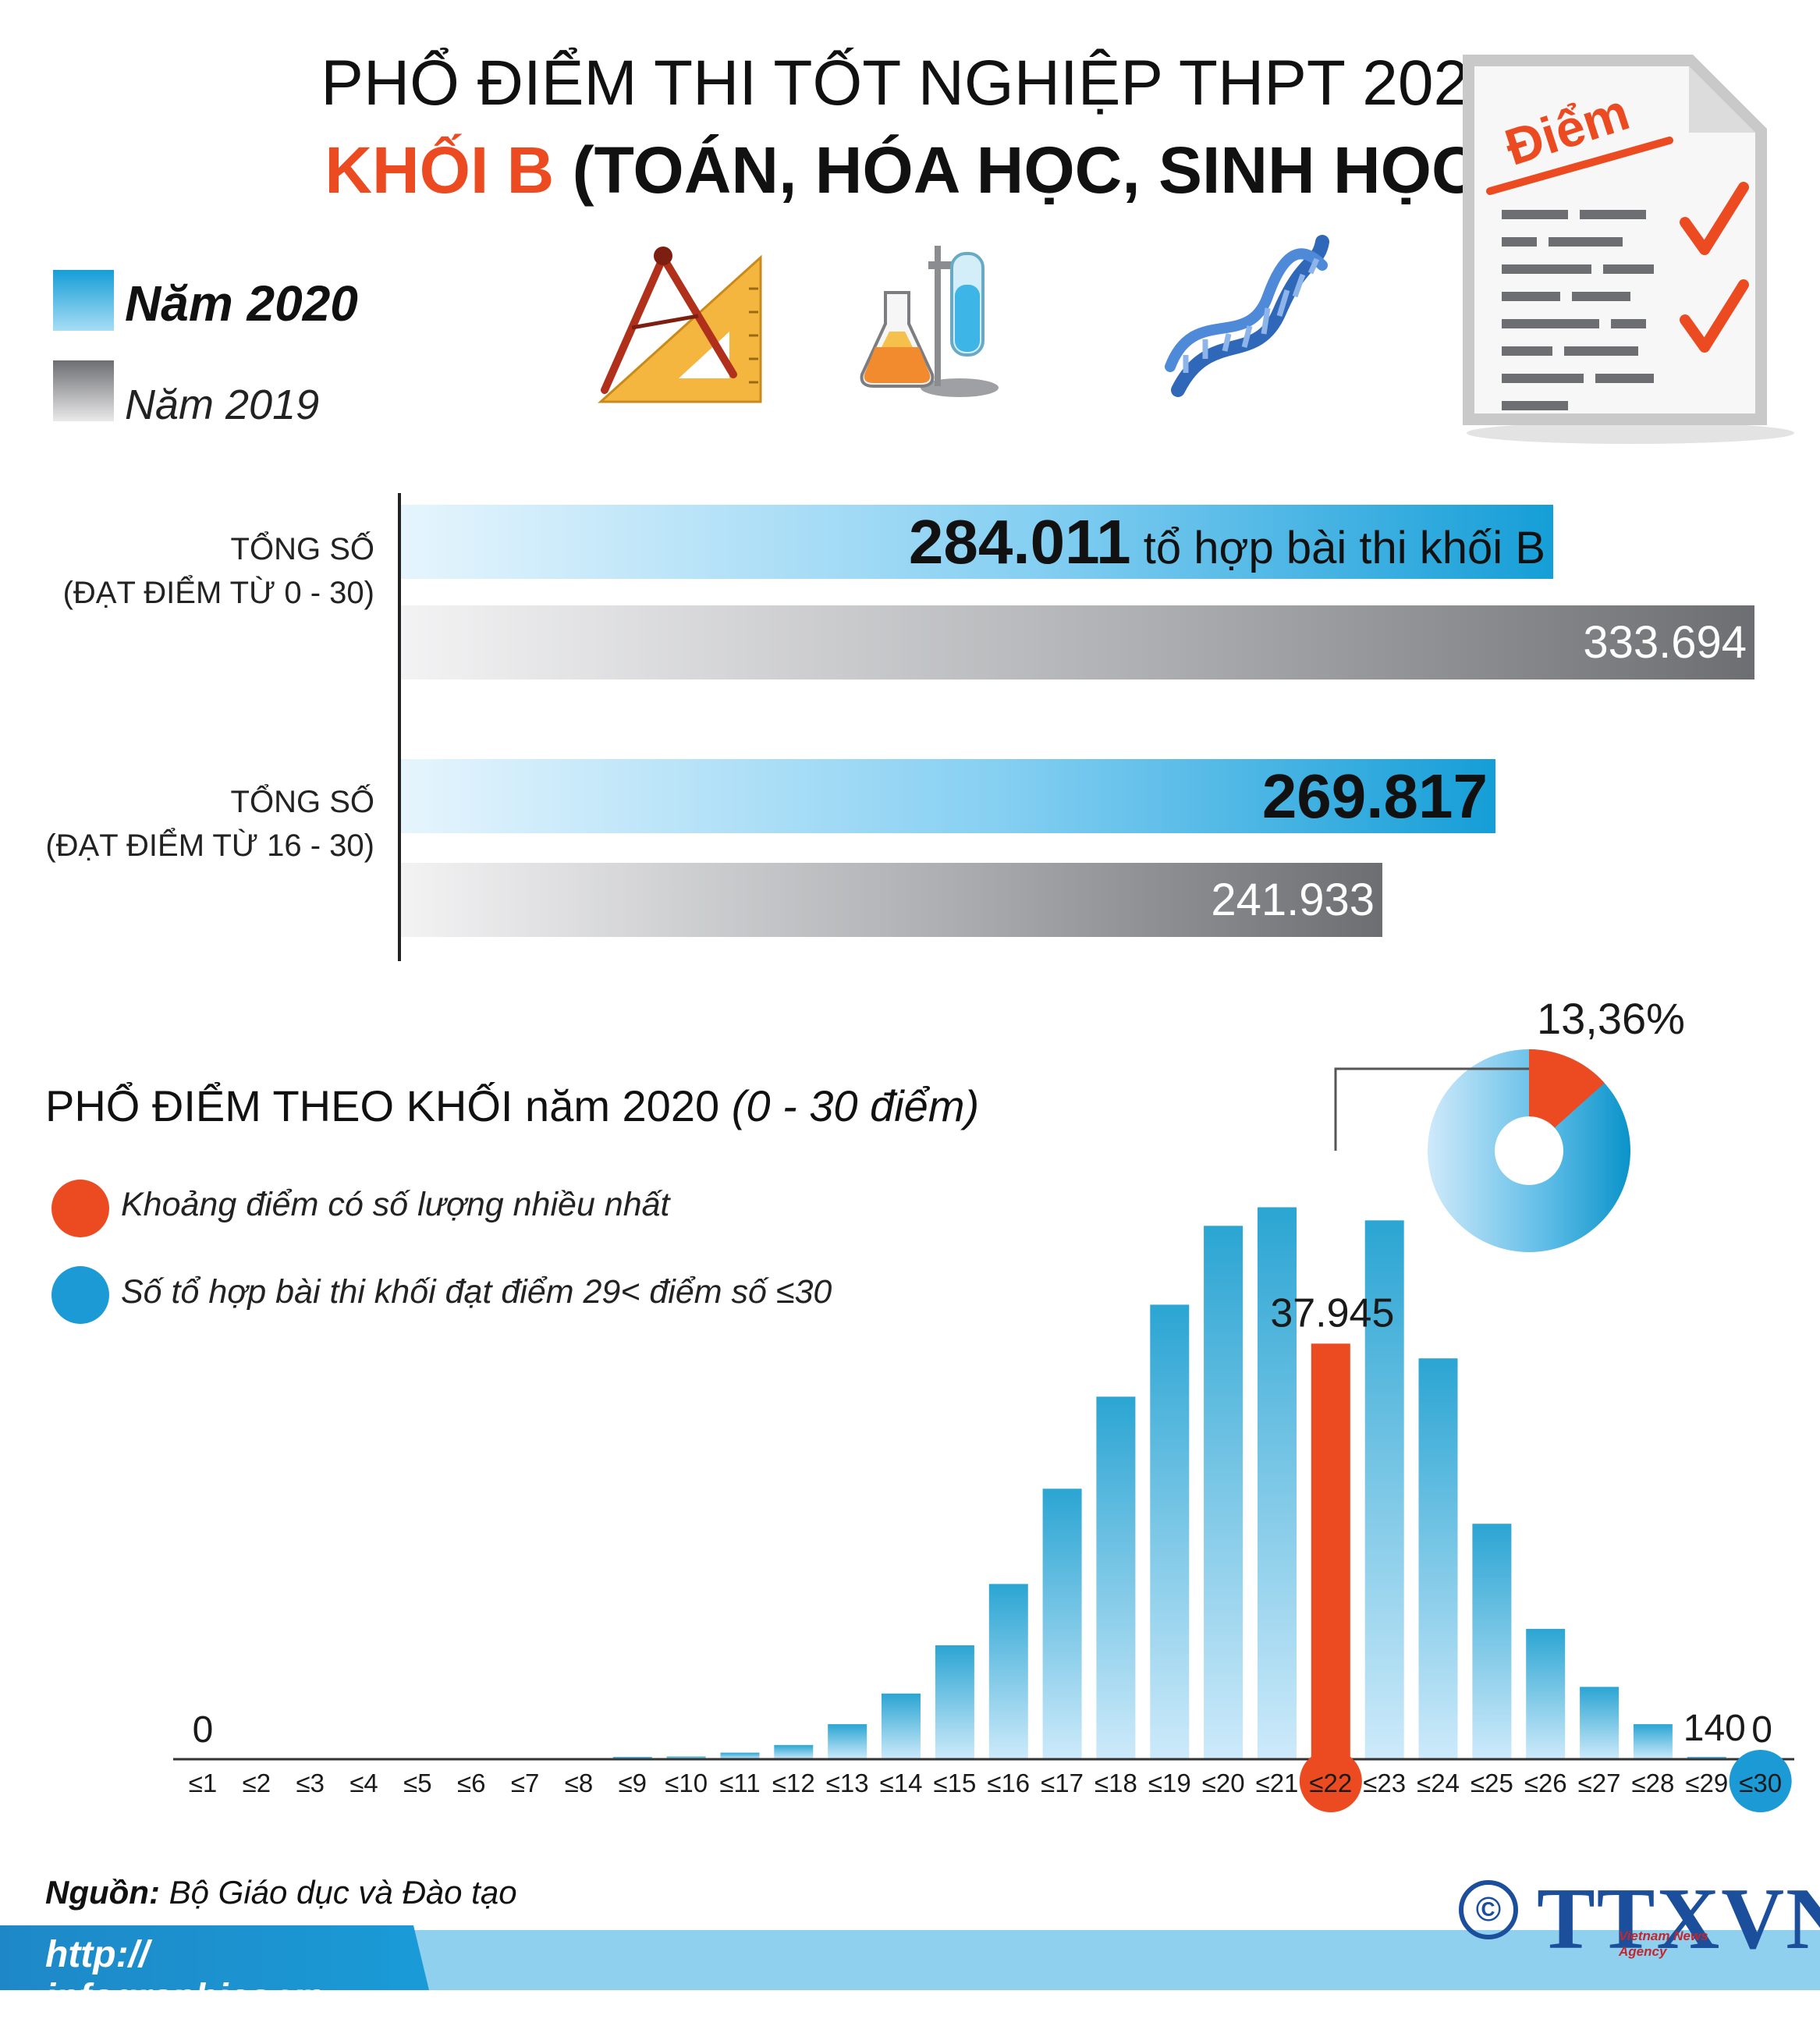 The image size is (1820, 2019). Describe the element at coordinates (1628, 250) in the screenshot. I see `score-sheet-icon: Điểm` at that location.